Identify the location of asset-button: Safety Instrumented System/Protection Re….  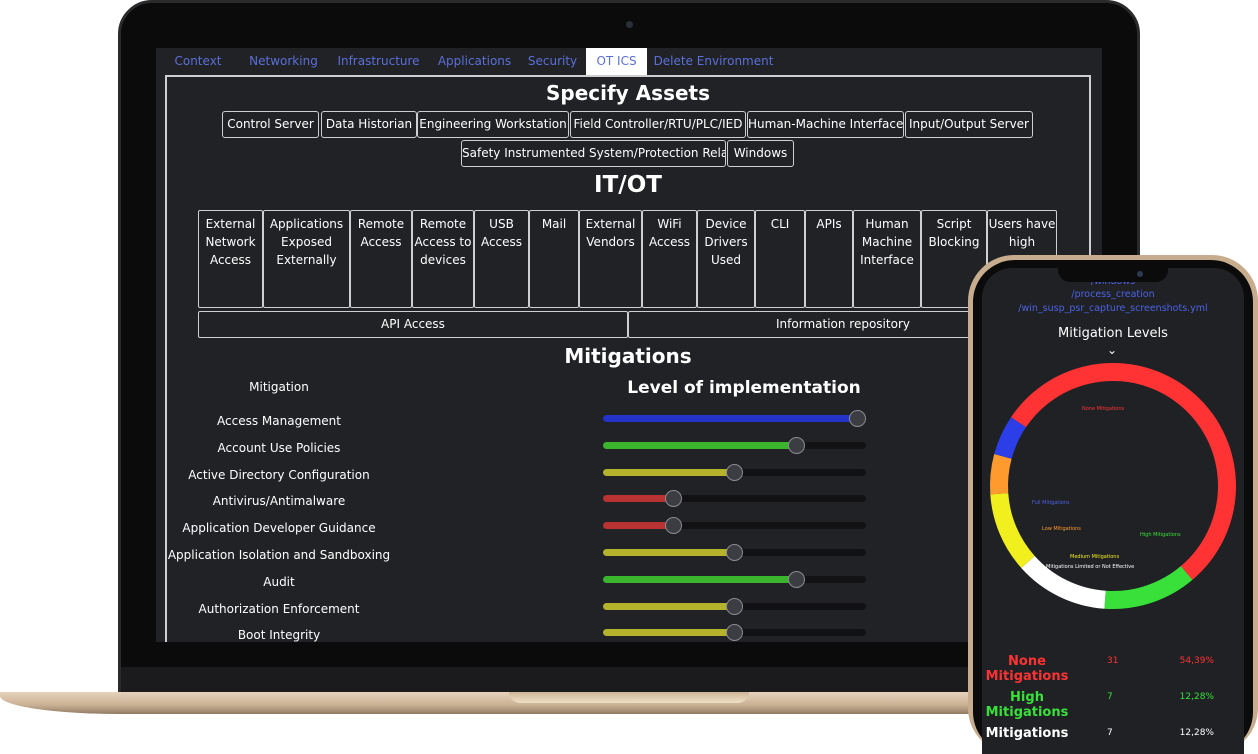
(593, 153).